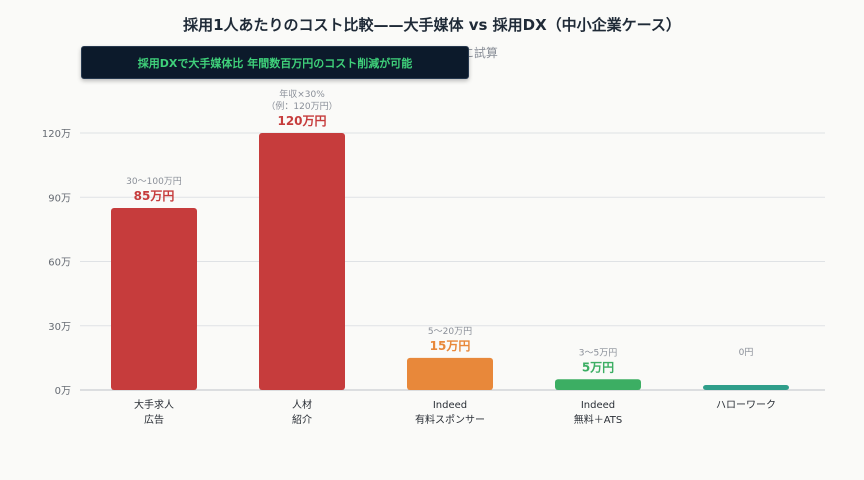 The image size is (864, 480). I want to click on data-label: 85万円, so click(154, 196).